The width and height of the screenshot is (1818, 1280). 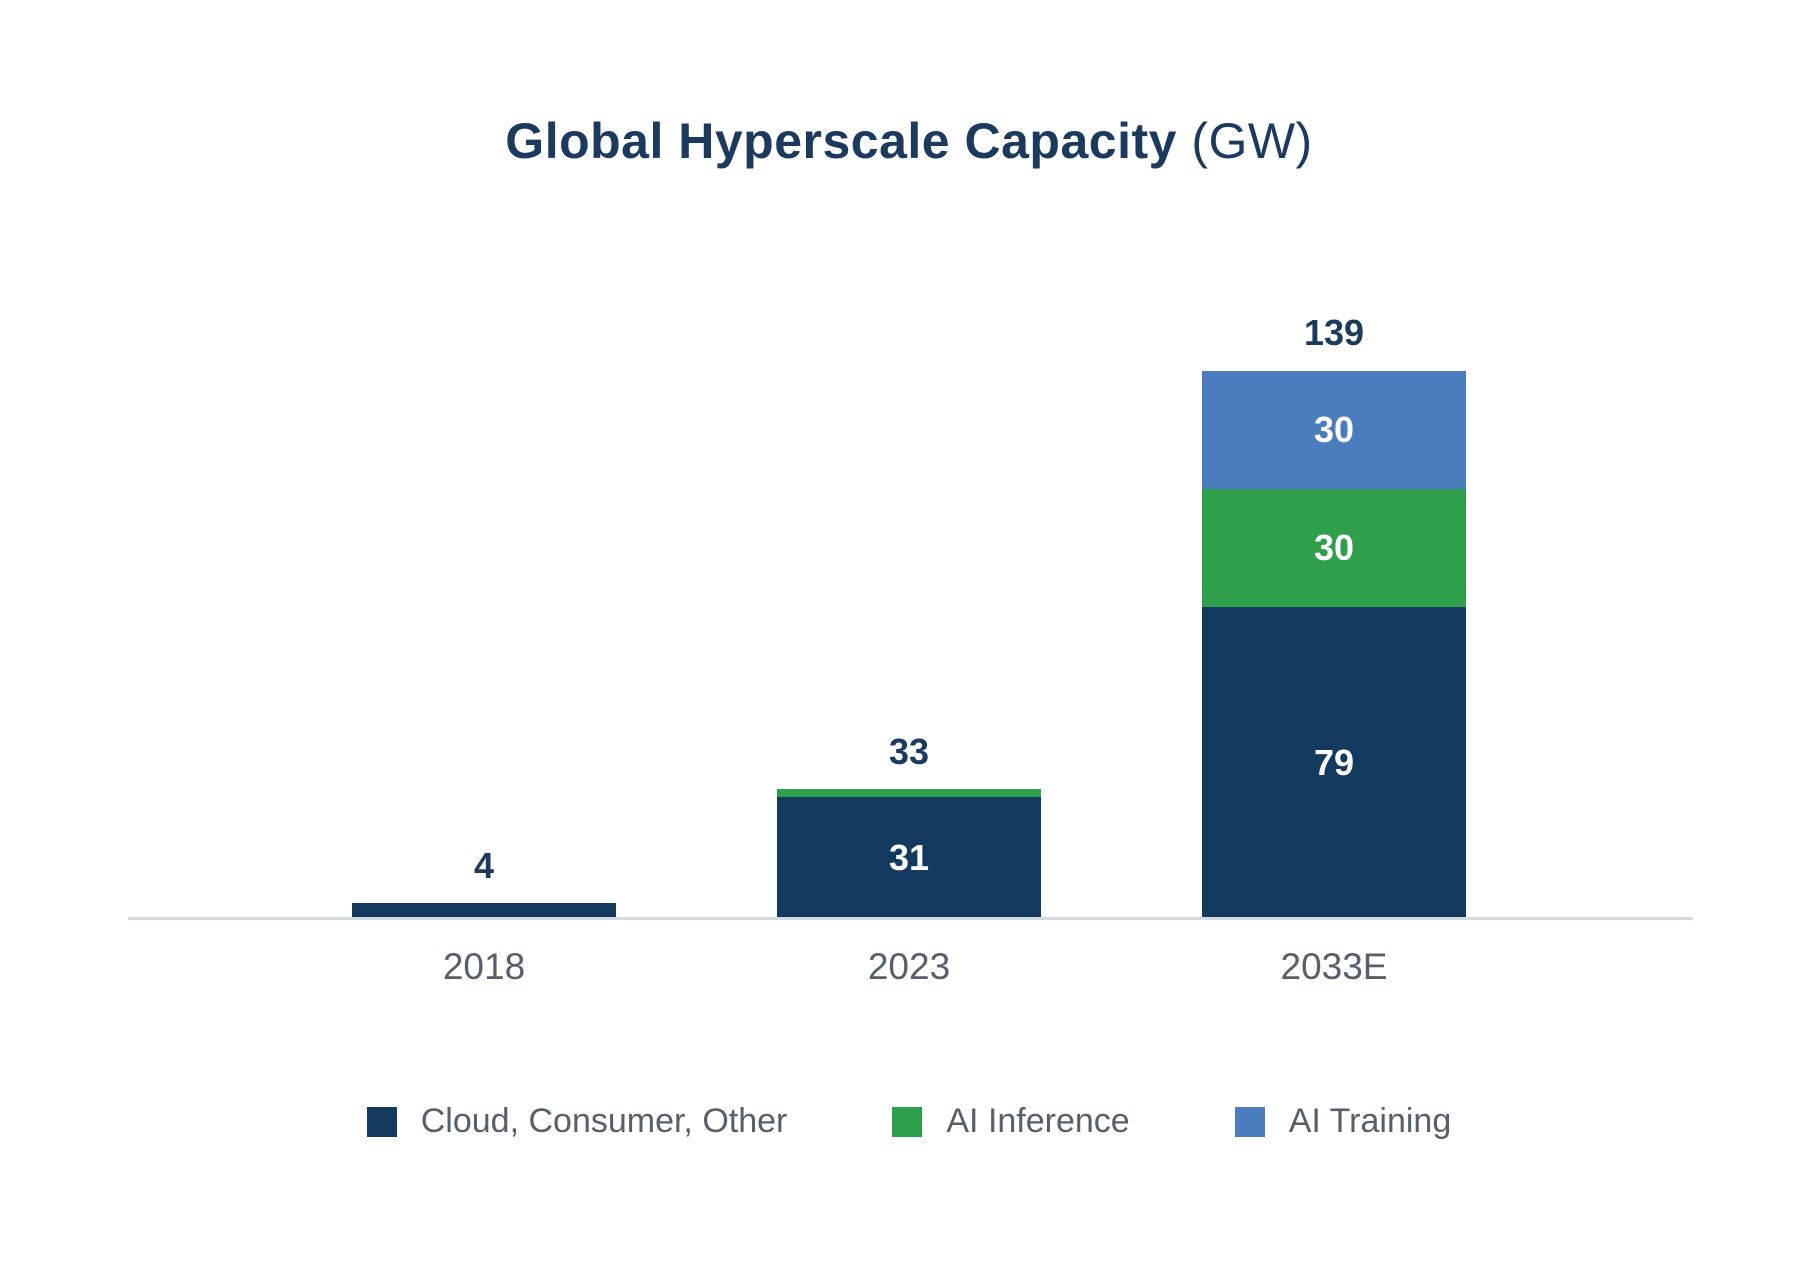 I want to click on legend-label-cloud-consumer-other: Cloud, Consumer, Other, so click(x=604, y=1121).